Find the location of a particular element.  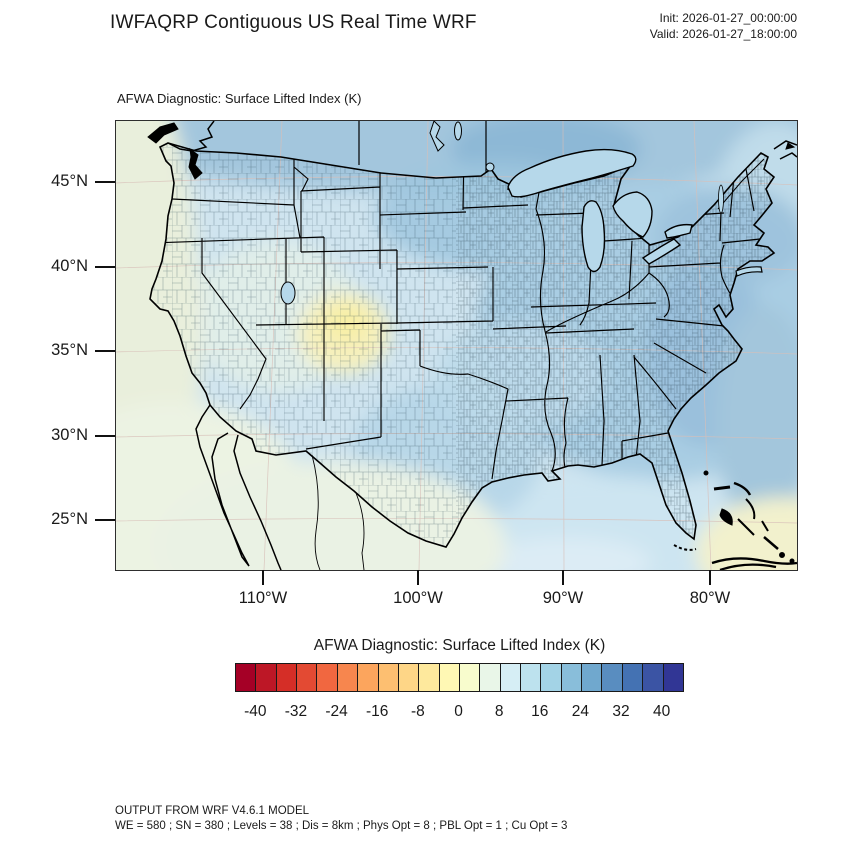

colorbar is located at coordinates (459, 677).